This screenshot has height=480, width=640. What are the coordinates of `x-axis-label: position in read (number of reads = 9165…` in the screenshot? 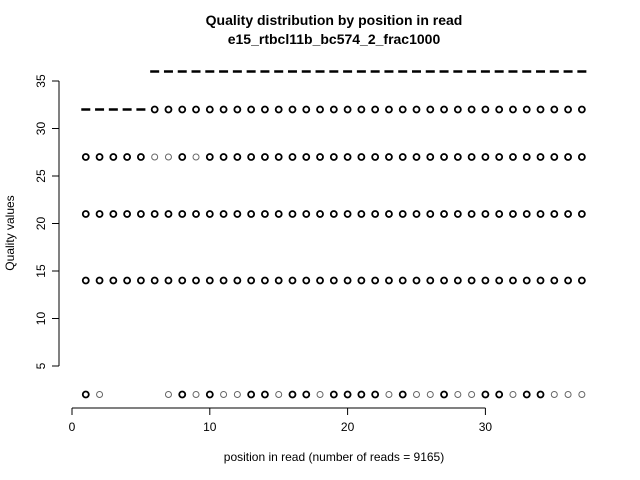 It's located at (334, 457).